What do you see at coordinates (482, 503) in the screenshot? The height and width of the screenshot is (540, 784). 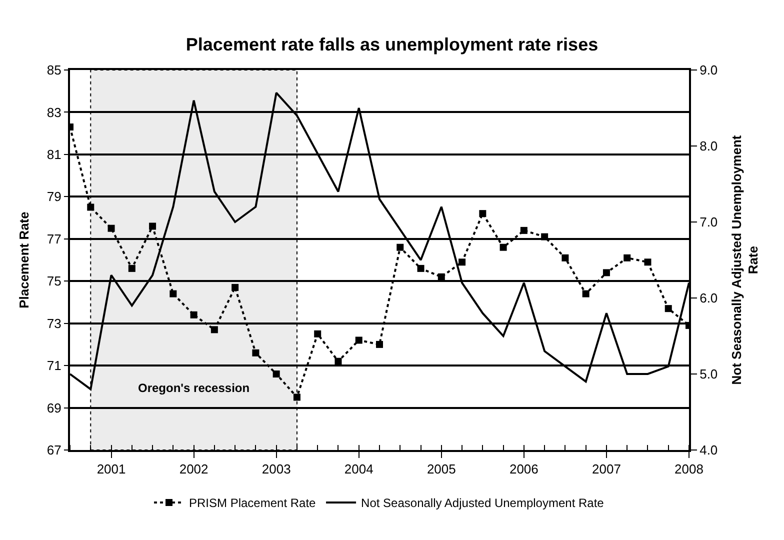 I see `legend-label: Not Seasonally Adjusted Unemployment Rate` at bounding box center [482, 503].